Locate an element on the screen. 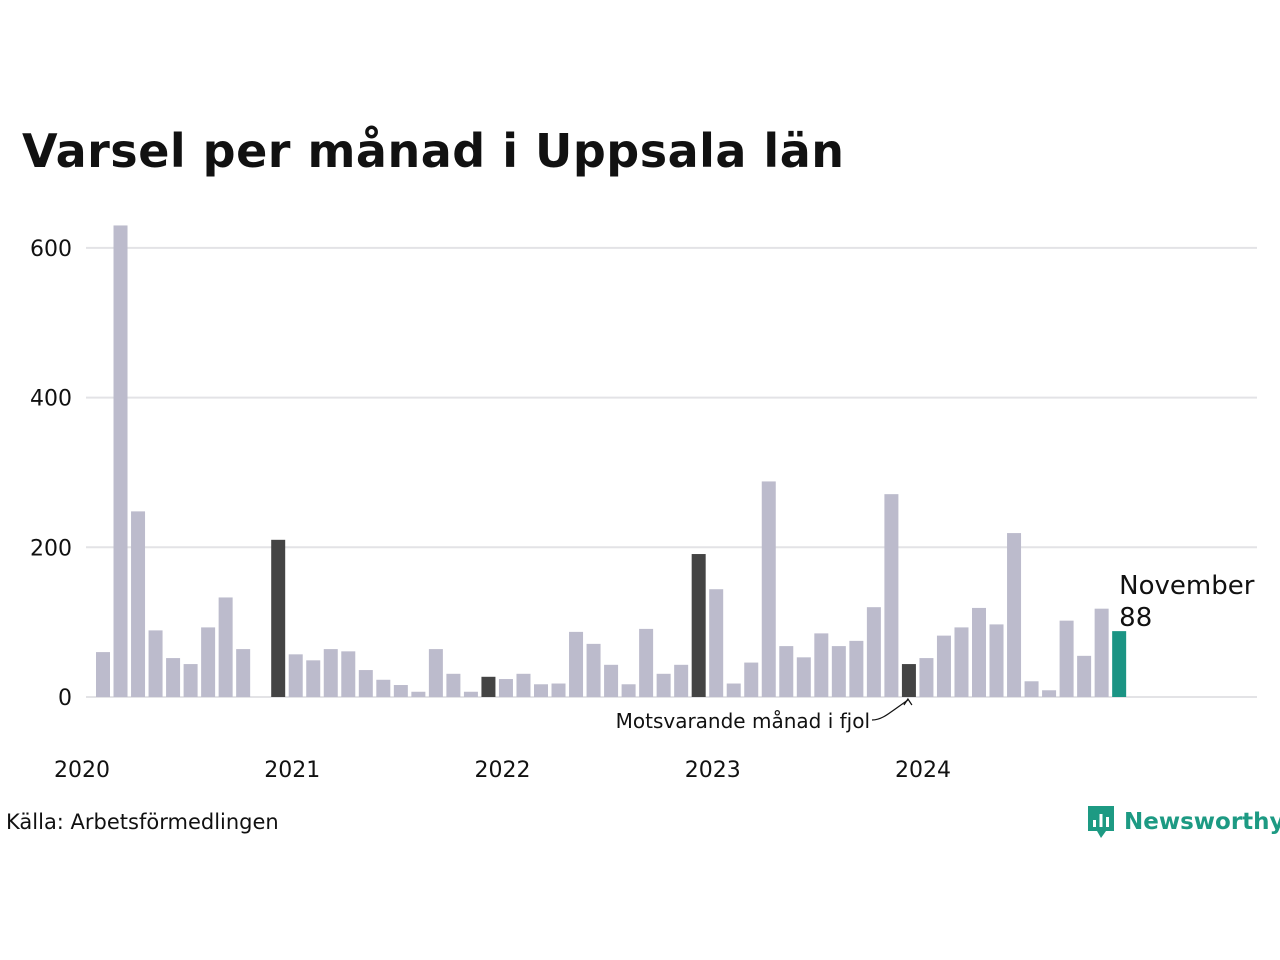  y-tick-label: 400 is located at coordinates (51, 399).